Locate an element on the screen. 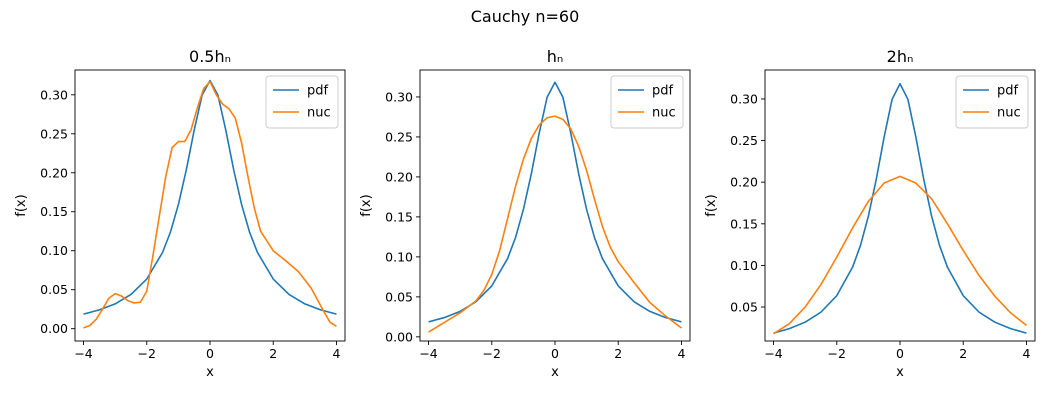 Image resolution: width=1050 pixels, height=400 pixels. figure-title: Cauchy n=60 is located at coordinates (525, 16).